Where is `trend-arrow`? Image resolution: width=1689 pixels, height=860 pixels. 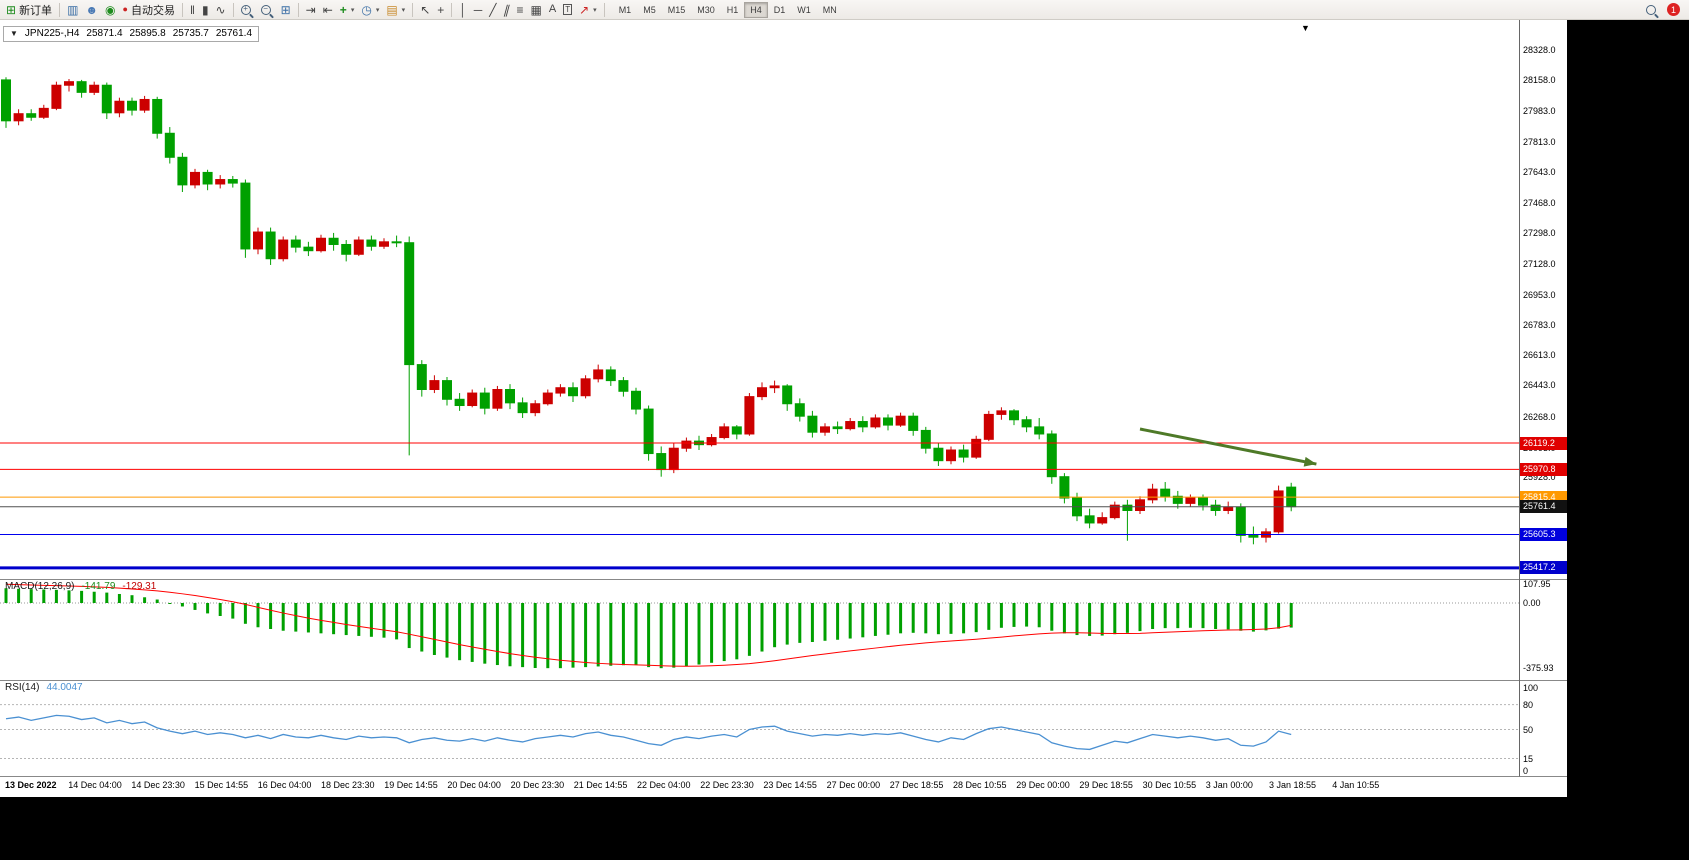
trend-arrow is located at coordinates (1228, 447).